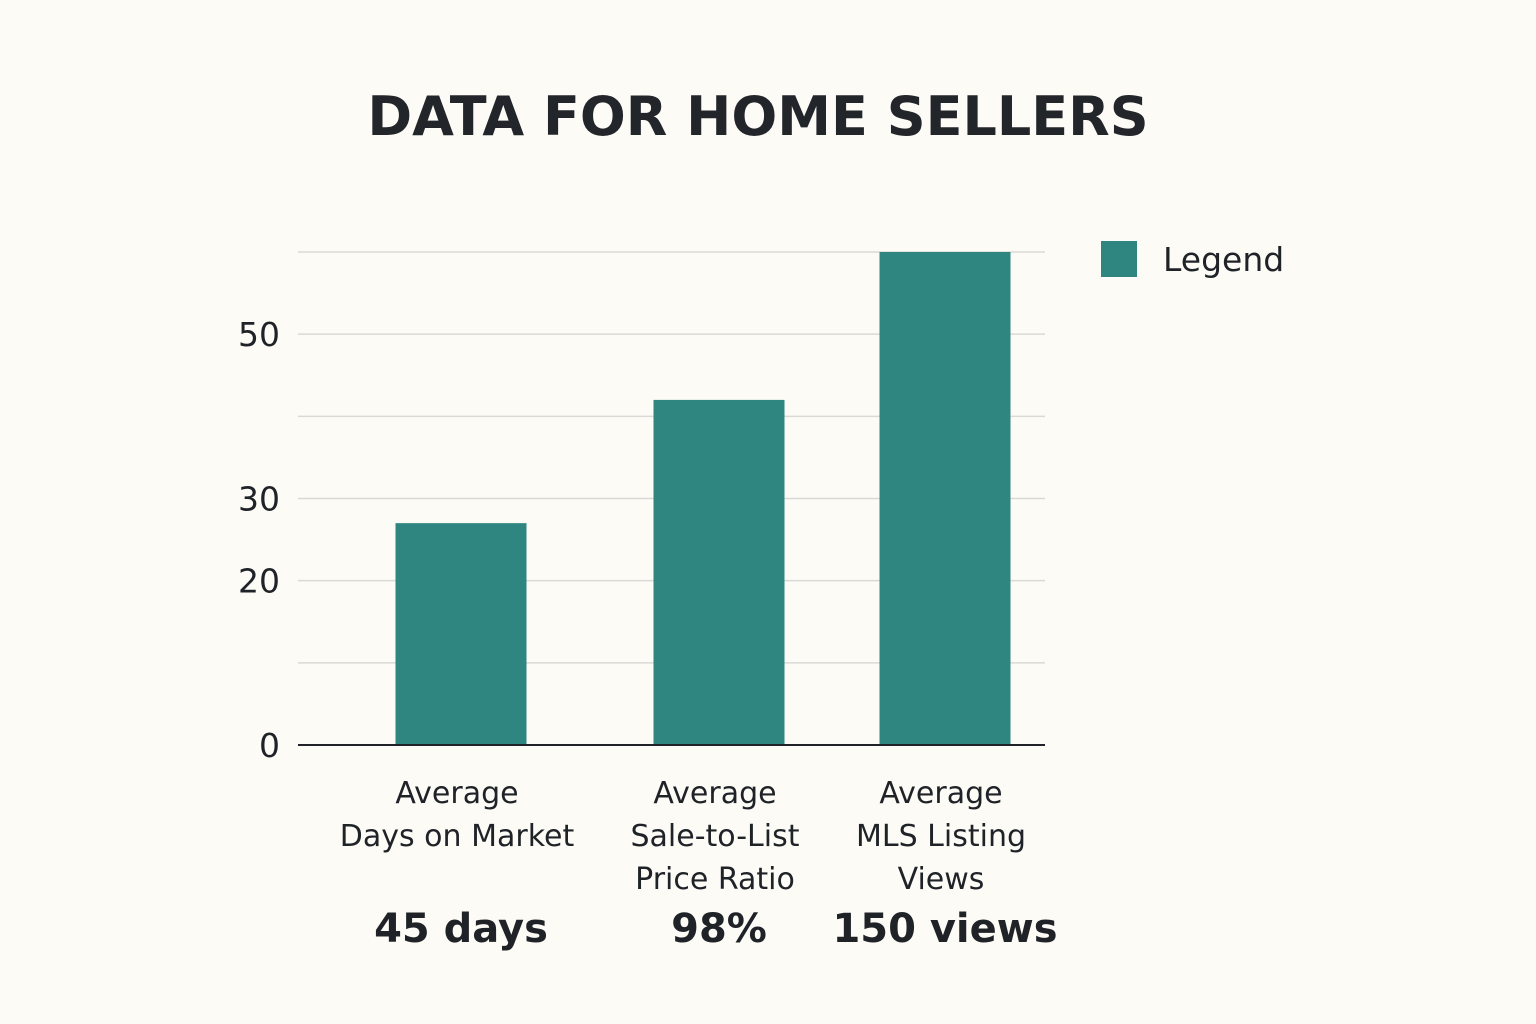 This screenshot has height=1024, width=1536. I want to click on category-label-line: Sale-to-List, so click(715, 836).